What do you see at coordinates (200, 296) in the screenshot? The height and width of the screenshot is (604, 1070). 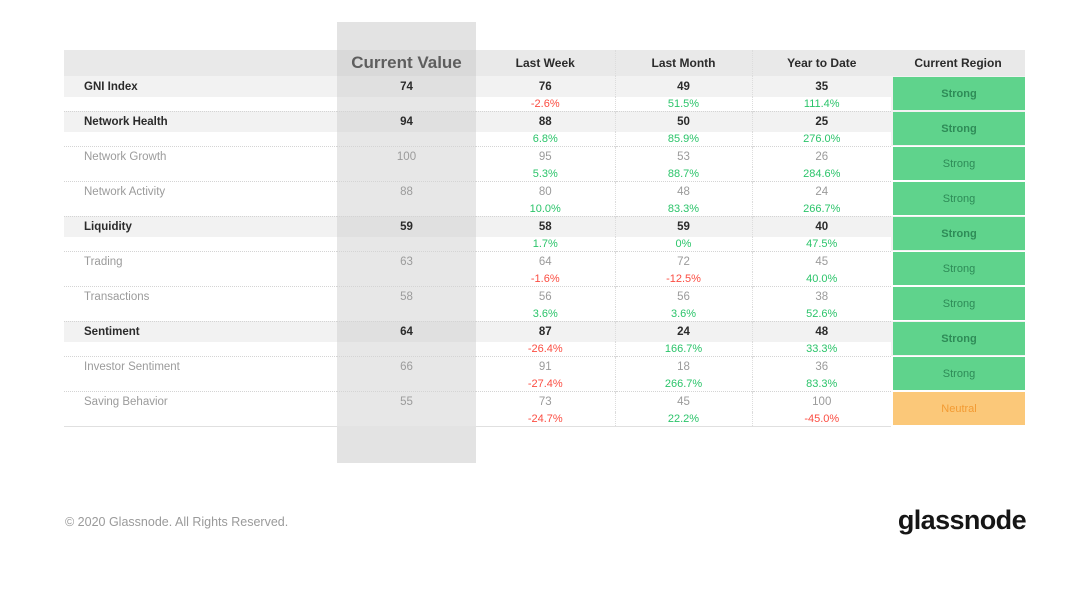 I see `metric-label: Transactions` at bounding box center [200, 296].